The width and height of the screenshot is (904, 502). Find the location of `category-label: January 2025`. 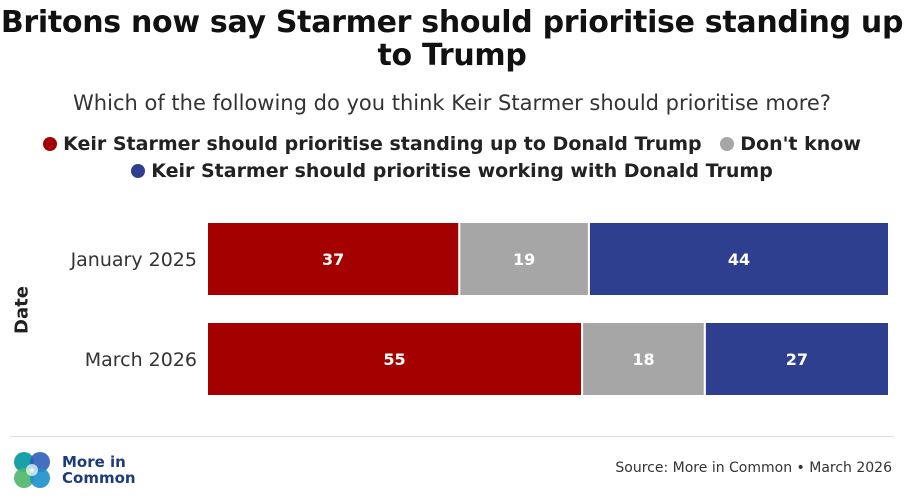

category-label: January 2025 is located at coordinates (133, 260).